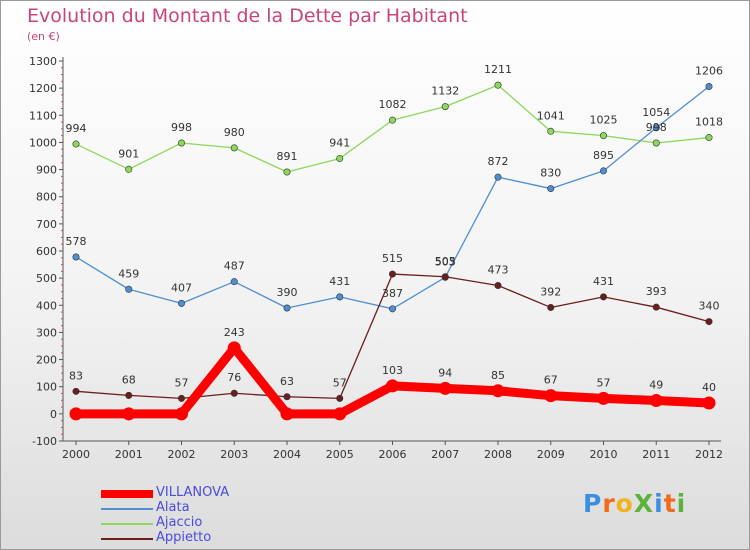  What do you see at coordinates (445, 454) in the screenshot?
I see `x-tick-label: 2007` at bounding box center [445, 454].